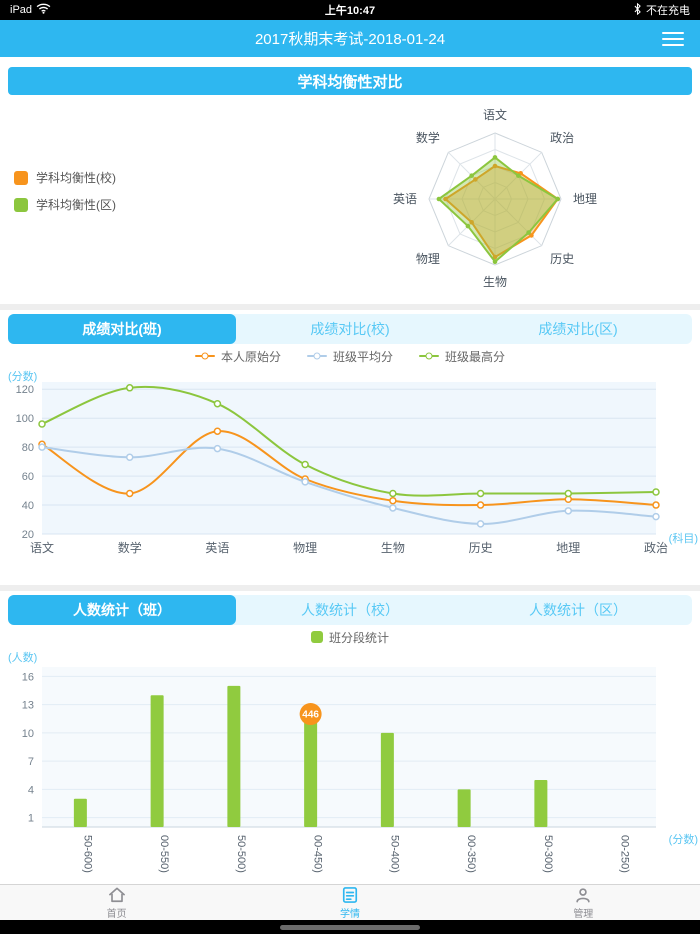 The image size is (700, 934). Describe the element at coordinates (25, 390) in the screenshot. I see `y-tick-label: 120` at that location.